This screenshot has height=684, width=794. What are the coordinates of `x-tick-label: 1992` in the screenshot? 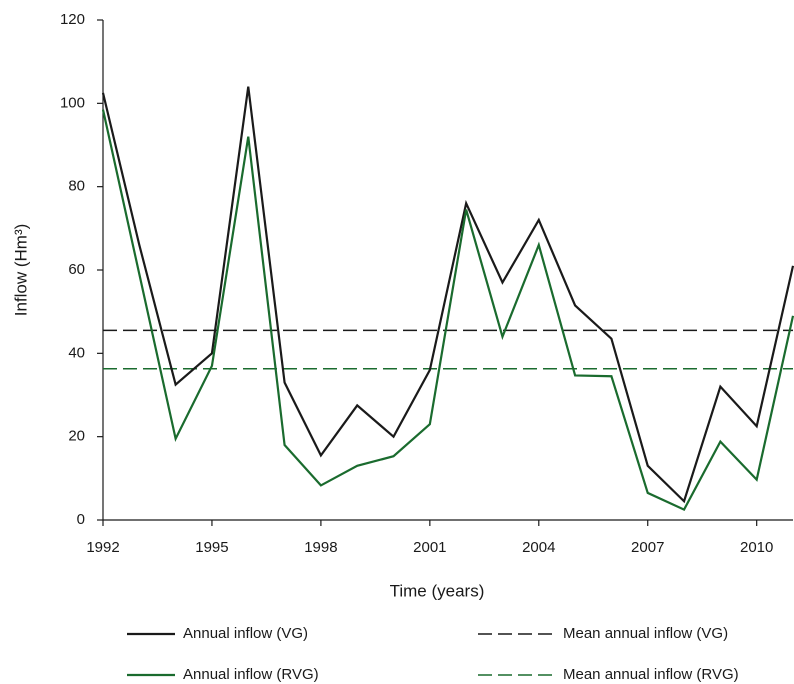 It's located at (102, 547).